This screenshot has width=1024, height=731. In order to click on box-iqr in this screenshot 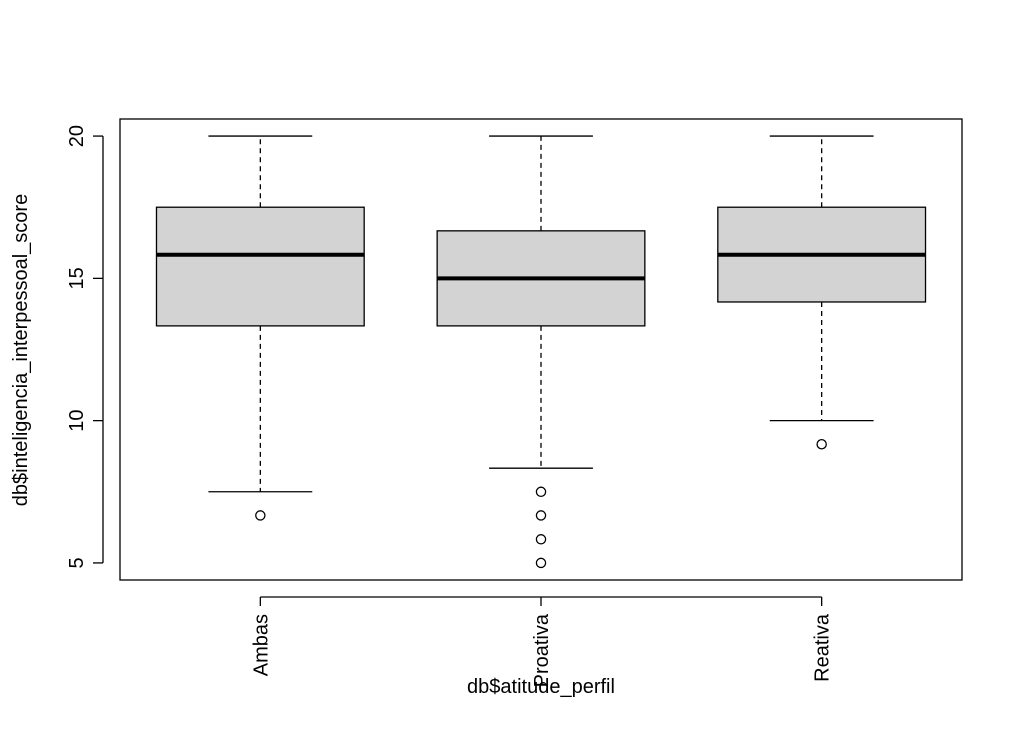, I will do `click(260, 266)`.